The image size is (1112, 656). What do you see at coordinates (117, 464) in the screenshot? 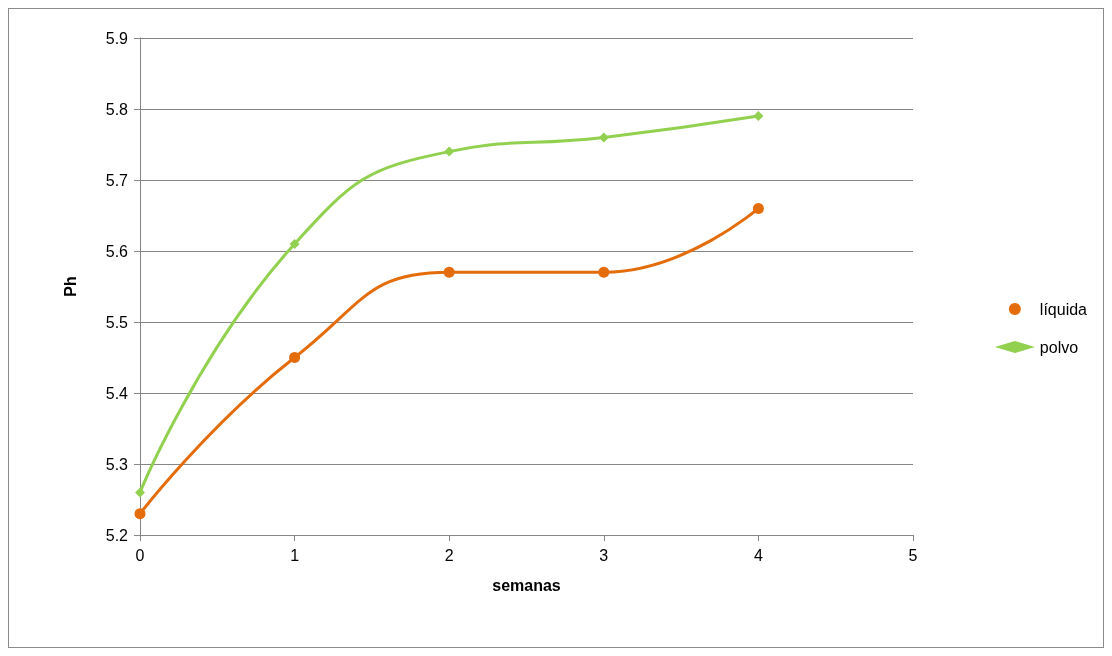
I see `y-tick-label: 5.3` at bounding box center [117, 464].